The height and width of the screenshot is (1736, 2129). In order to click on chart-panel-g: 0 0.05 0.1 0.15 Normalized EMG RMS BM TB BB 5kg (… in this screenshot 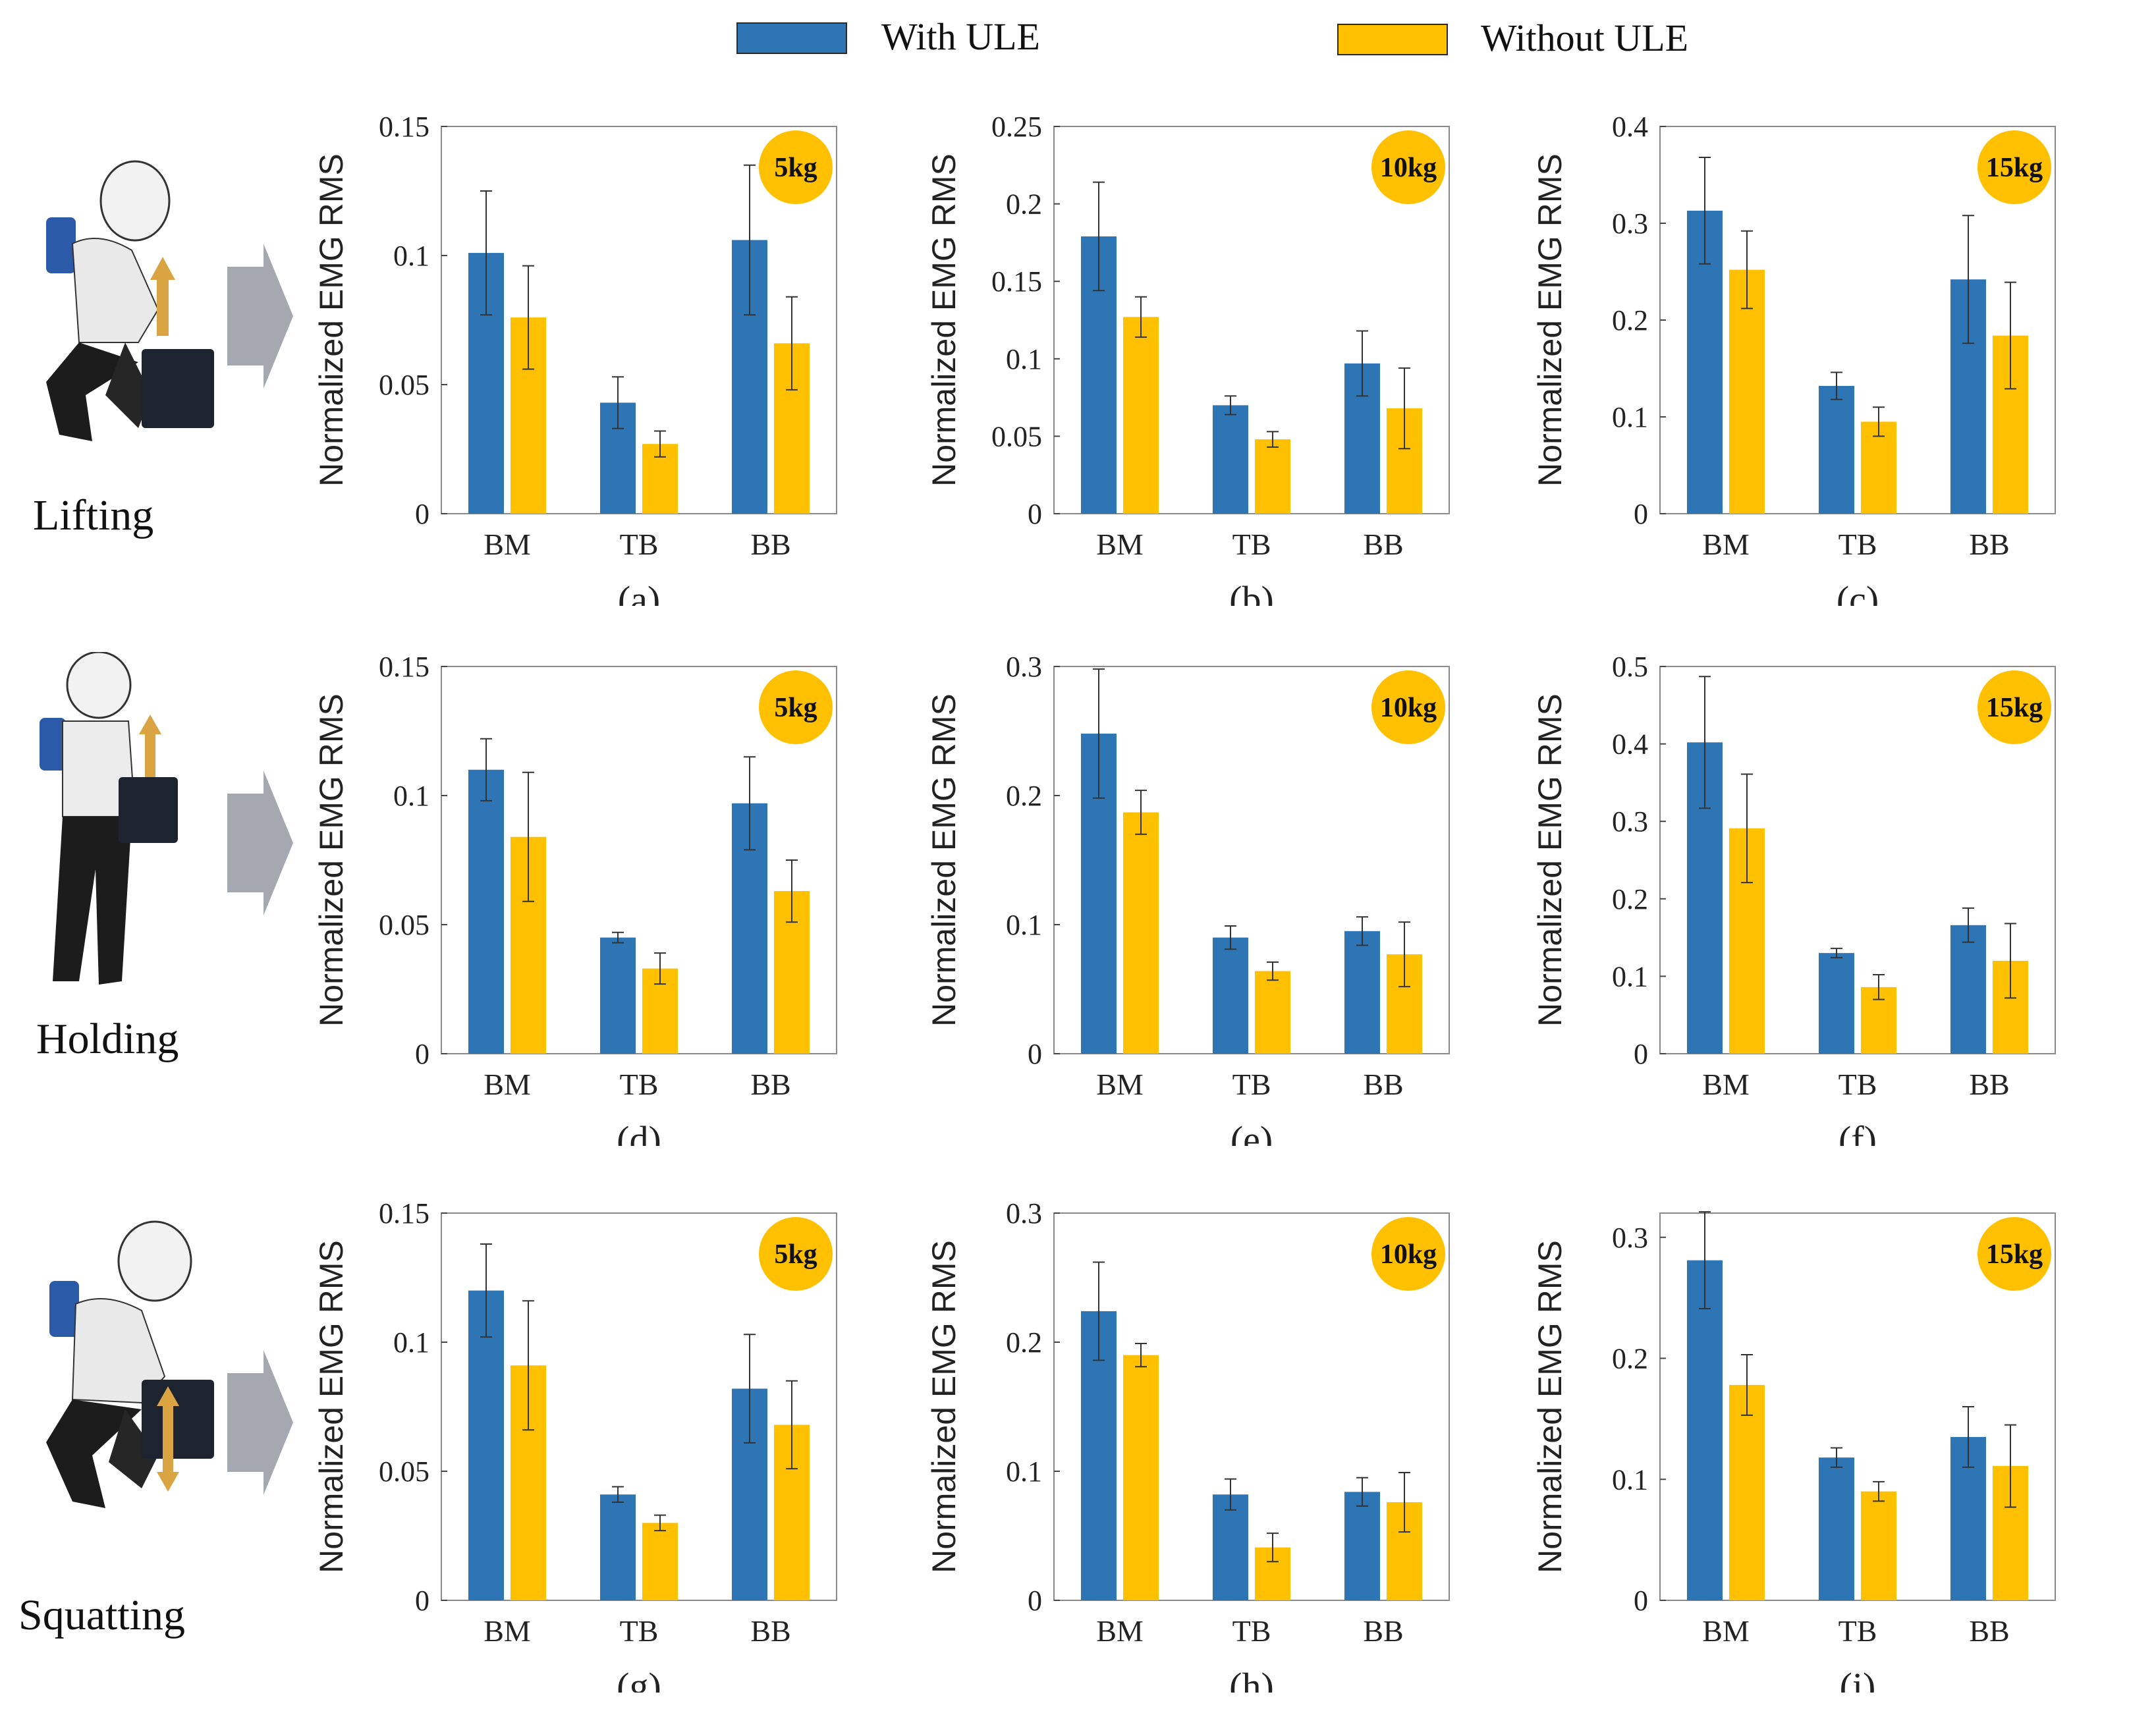, I will do `click(593, 1442)`.